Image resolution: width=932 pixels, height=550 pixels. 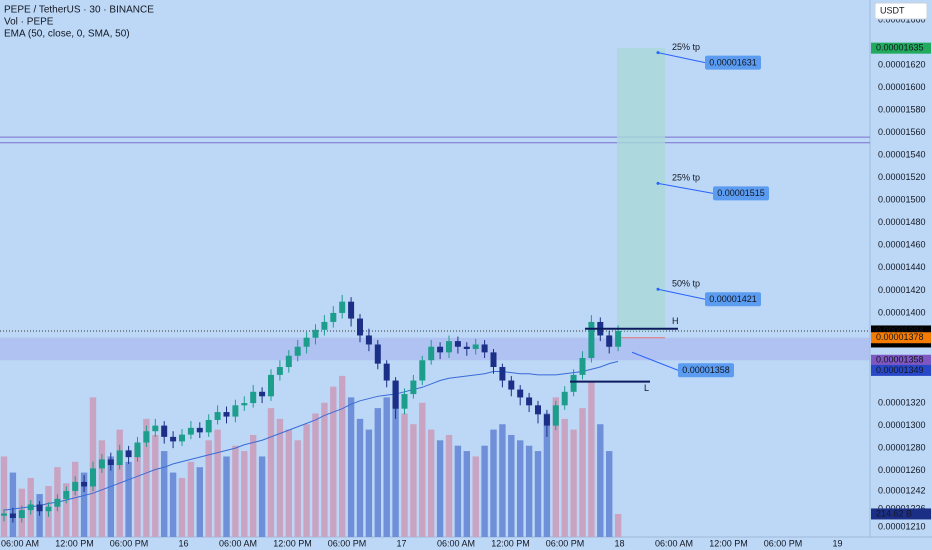 What do you see at coordinates (681, 294) in the screenshot?
I see `target-connector` at bounding box center [681, 294].